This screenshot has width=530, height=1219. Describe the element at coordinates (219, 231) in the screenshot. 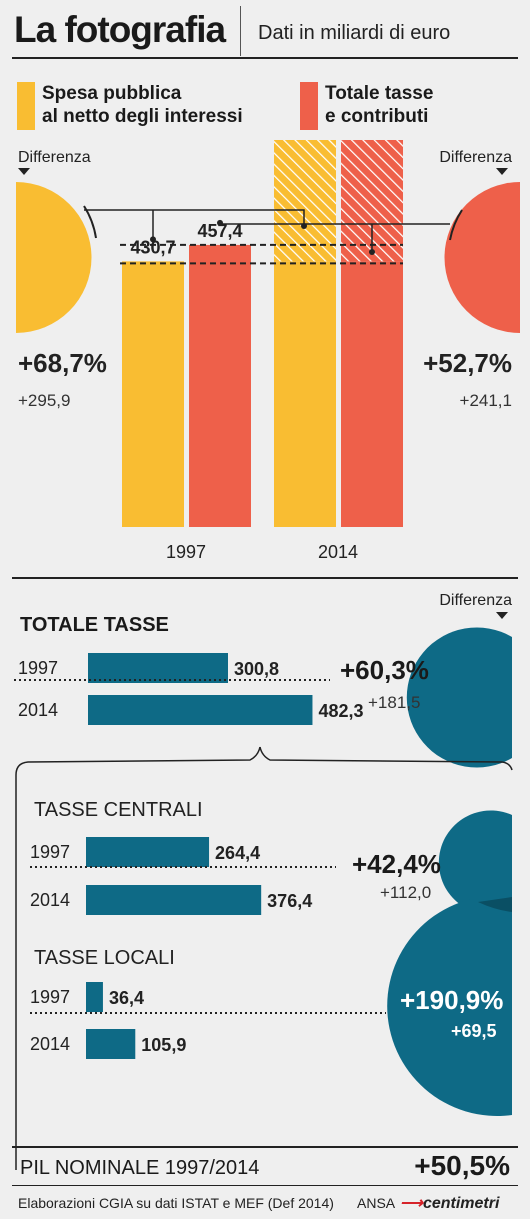

I see `value-label-1997-1: 457,4` at that location.